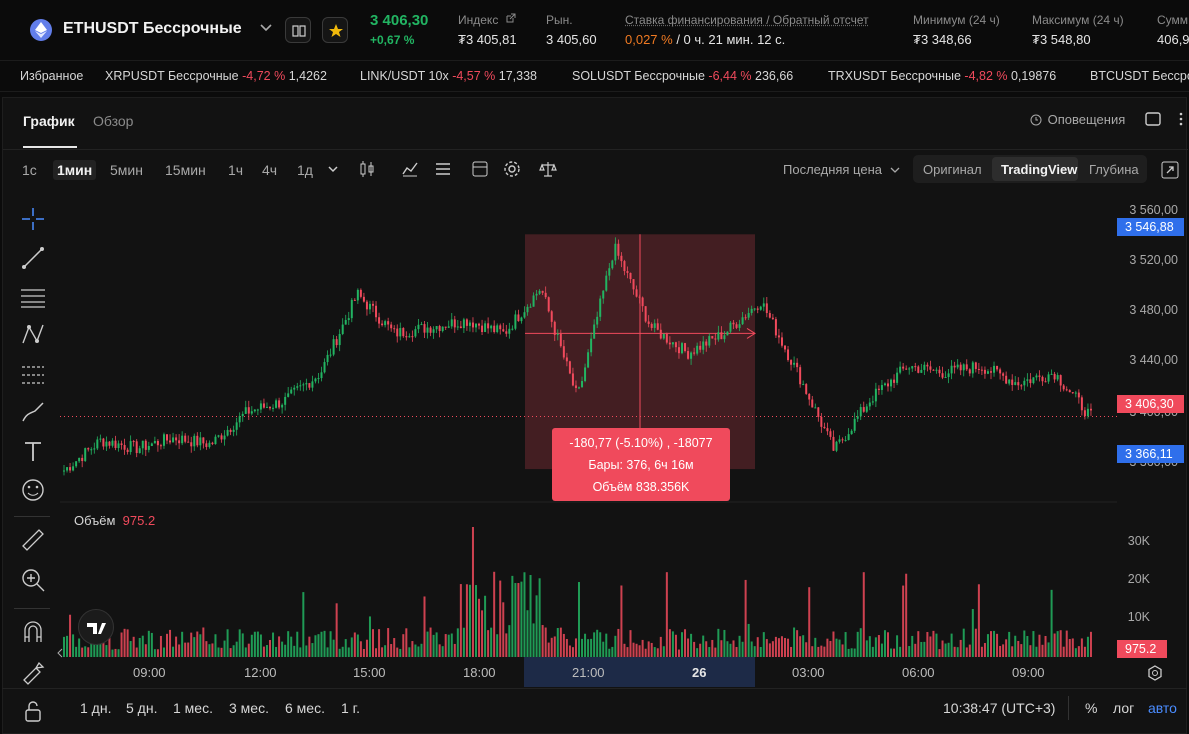 The image size is (1189, 734). I want to click on scroll-left-icon, so click(60, 653).